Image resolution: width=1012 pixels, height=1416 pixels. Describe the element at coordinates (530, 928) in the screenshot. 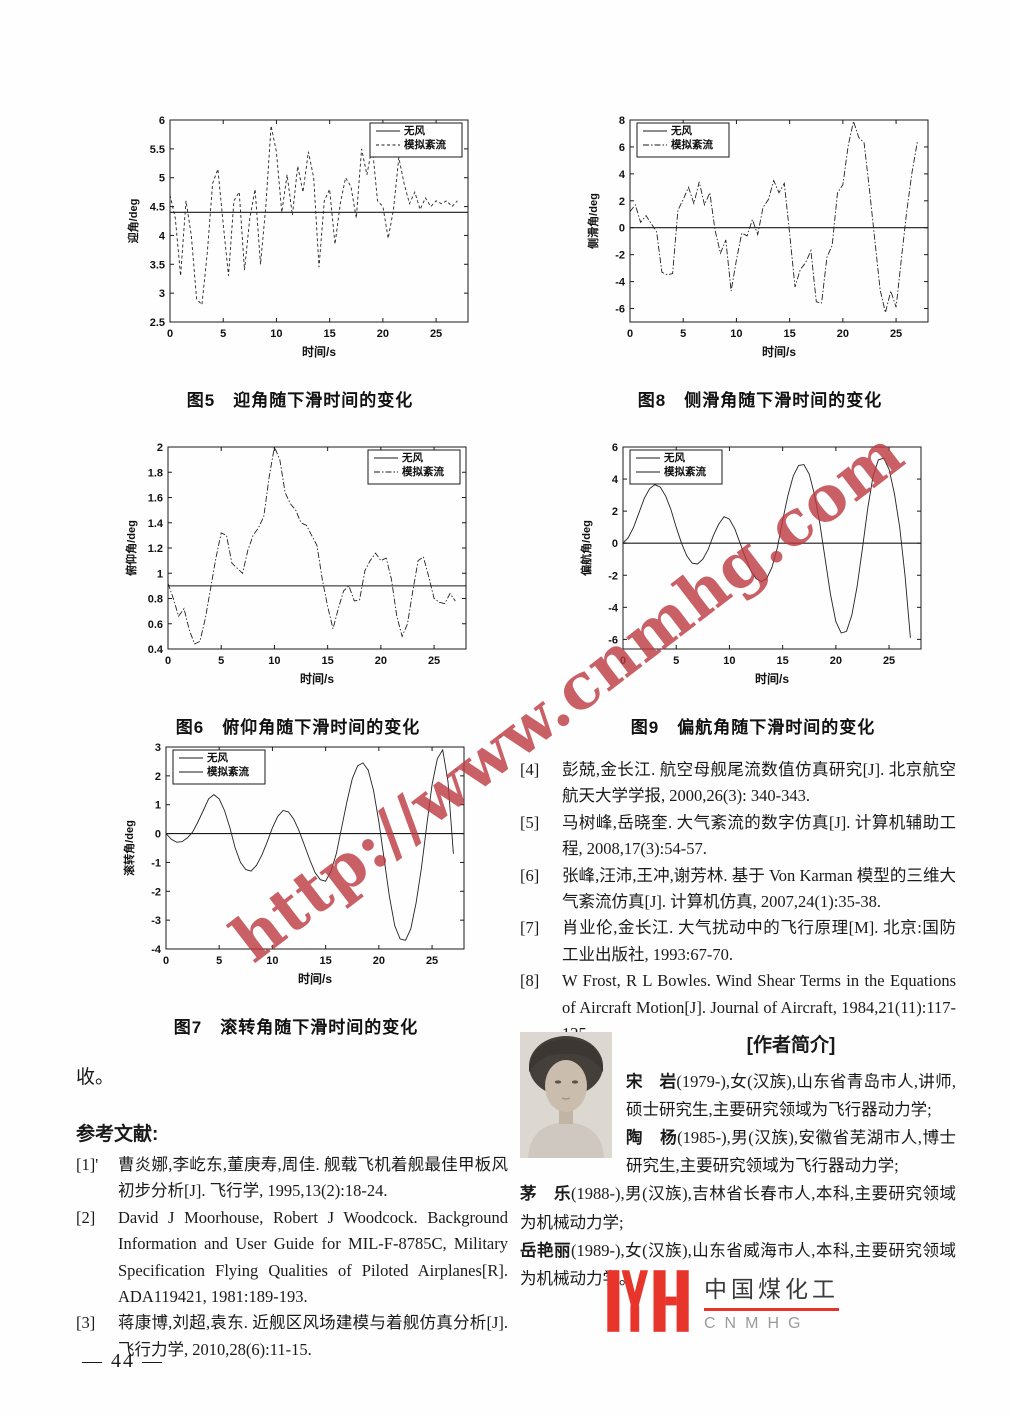

I see `reference-marker: [7]` at that location.